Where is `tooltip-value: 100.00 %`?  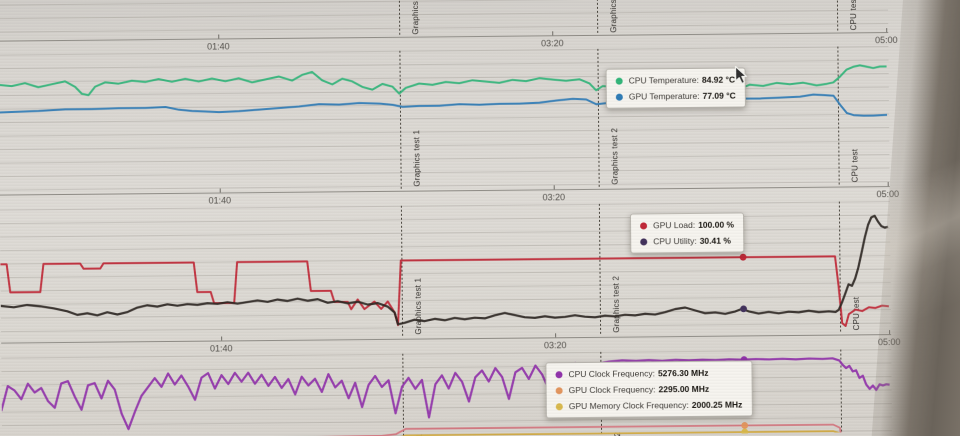 tooltip-value: 100.00 % is located at coordinates (716, 224).